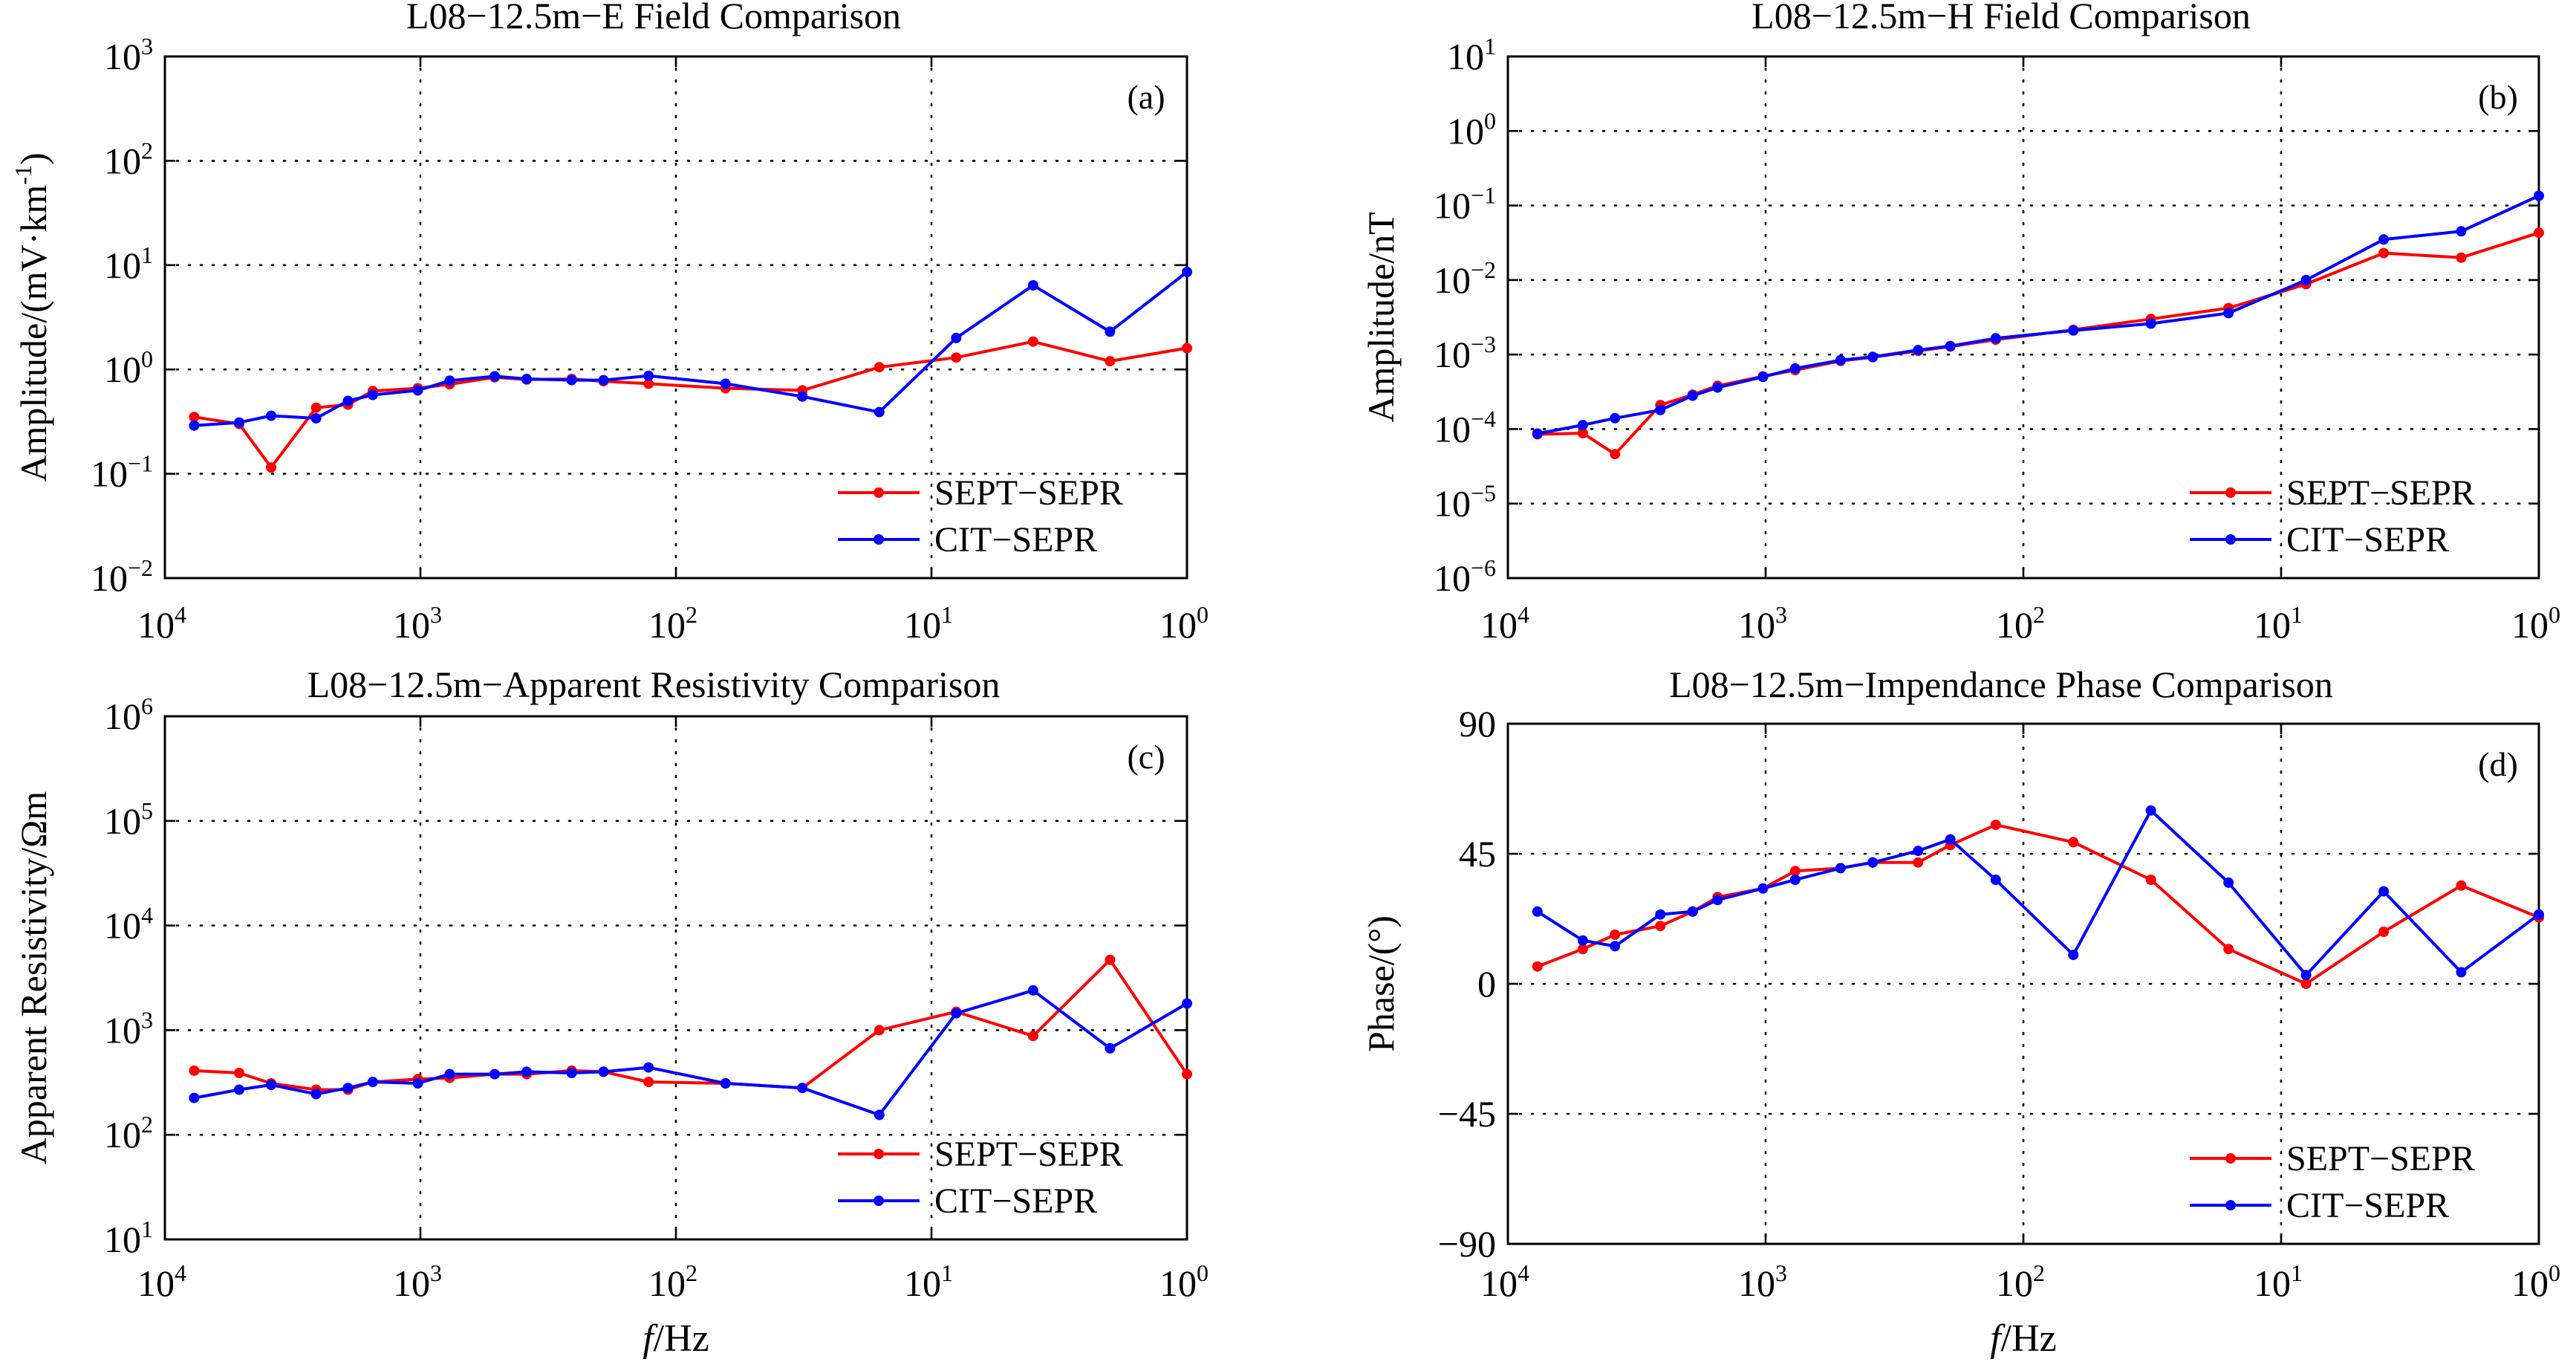 This screenshot has width=2576, height=1362. I want to click on y-axis-label-suffix: ), so click(33, 158).